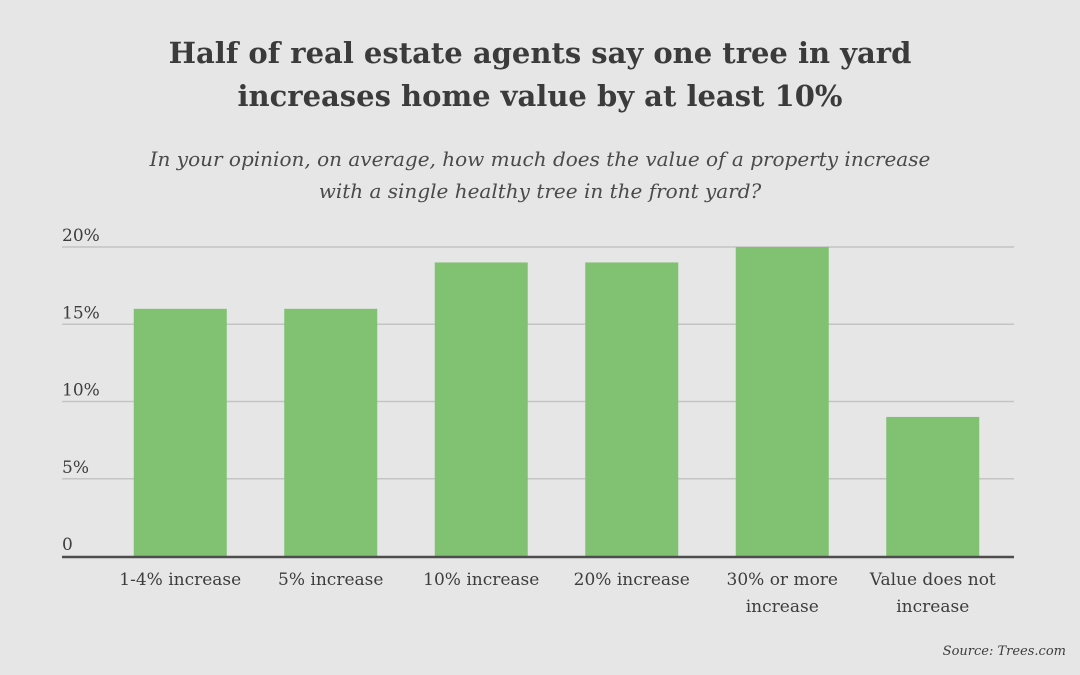  Describe the element at coordinates (75, 468) in the screenshot. I see `y-tick-label: 5%` at that location.